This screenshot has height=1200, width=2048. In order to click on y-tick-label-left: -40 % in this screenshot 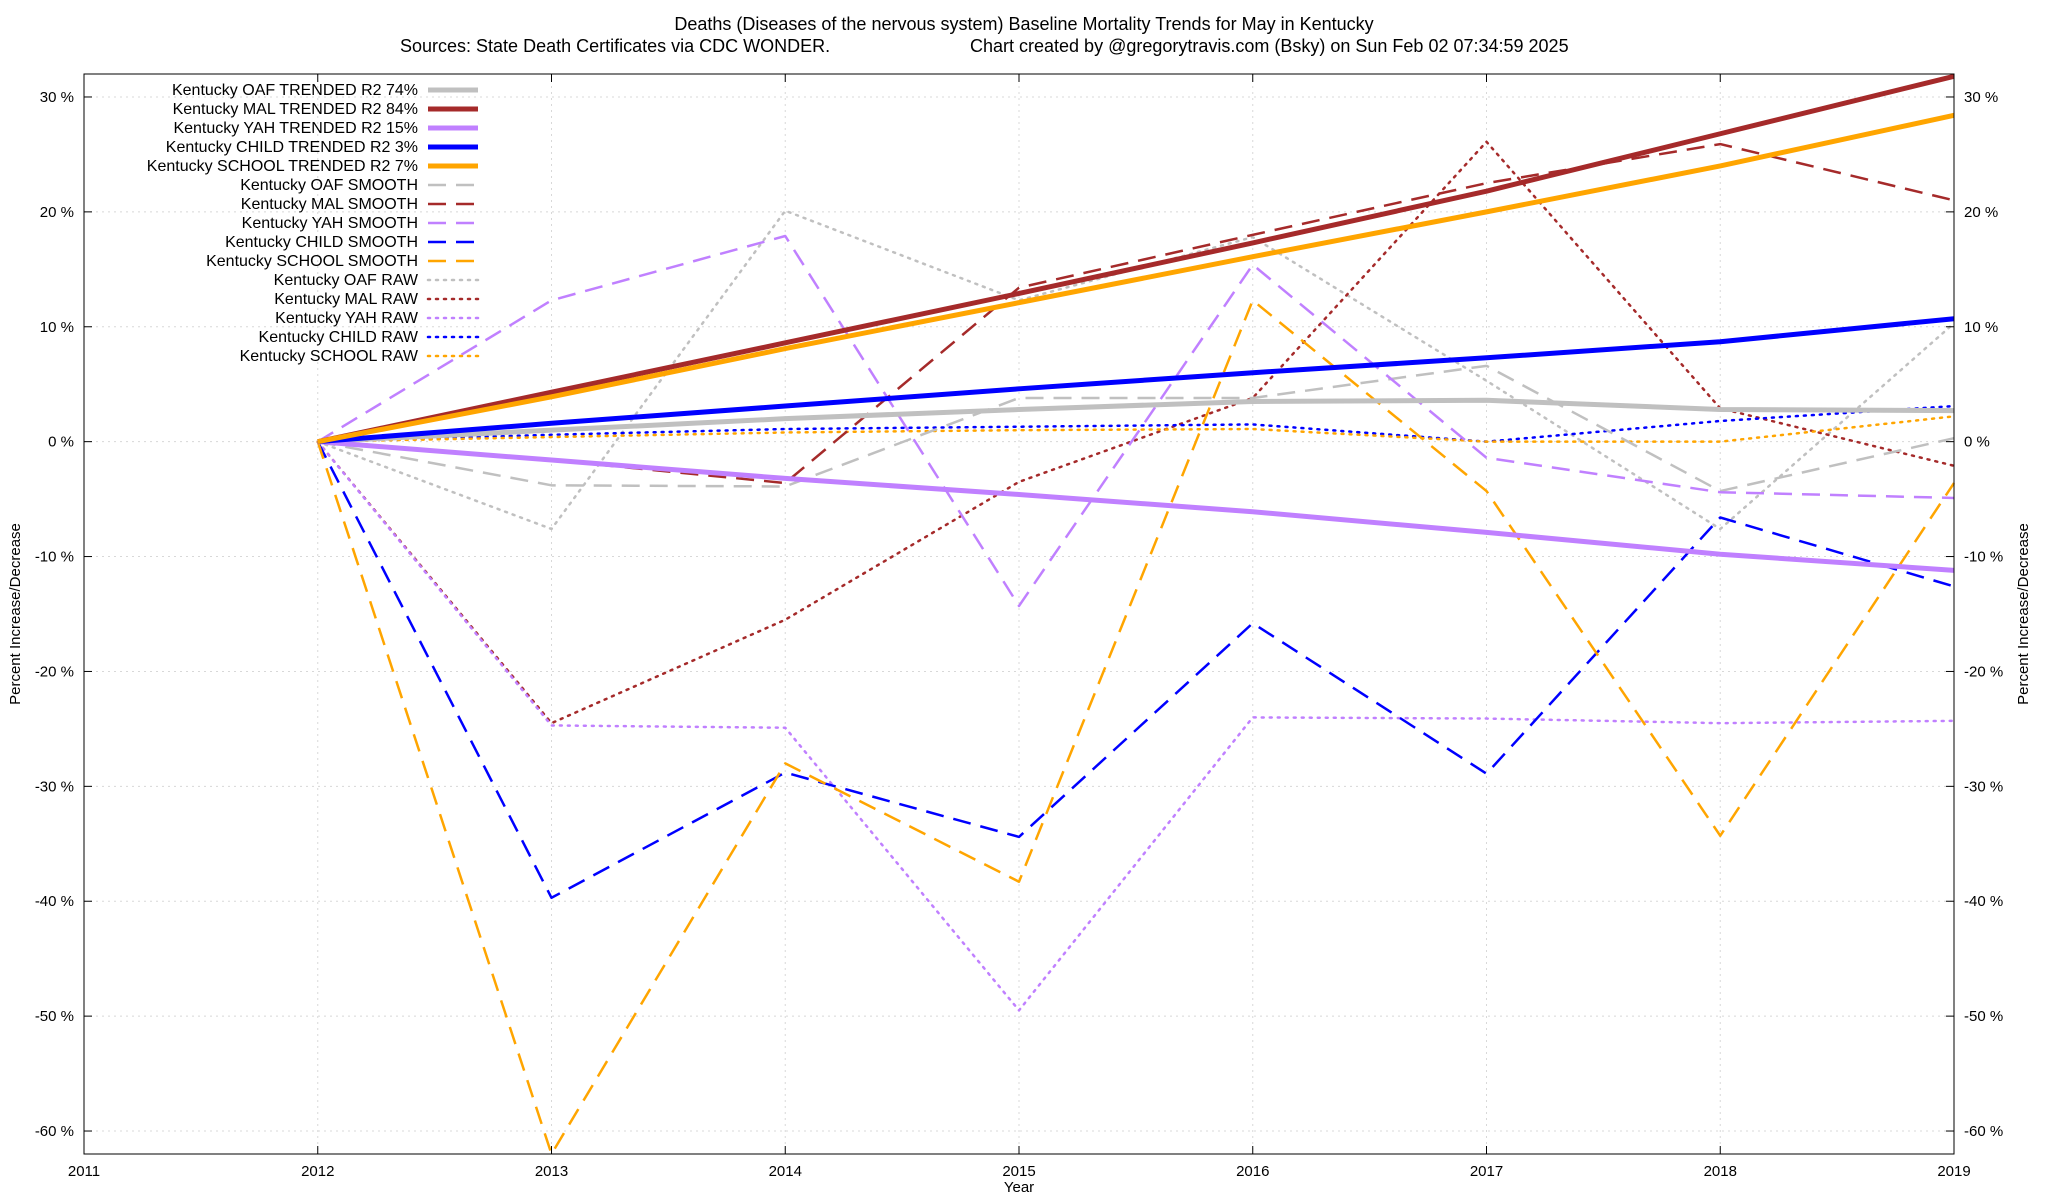, I will do `click(54, 901)`.